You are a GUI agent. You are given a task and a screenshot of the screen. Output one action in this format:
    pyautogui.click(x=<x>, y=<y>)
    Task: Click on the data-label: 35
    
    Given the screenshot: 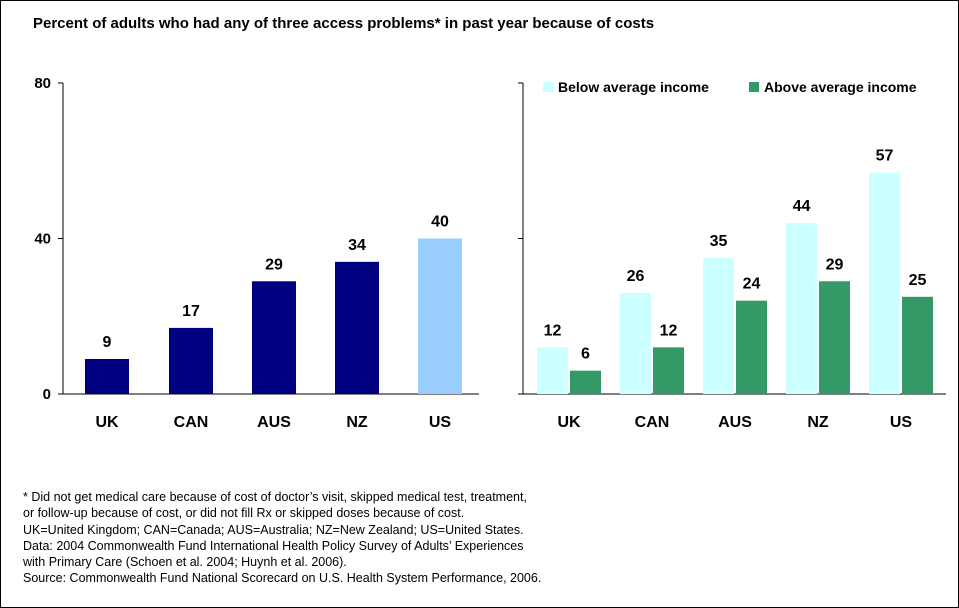 What is the action you would take?
    pyautogui.click(x=719, y=241)
    